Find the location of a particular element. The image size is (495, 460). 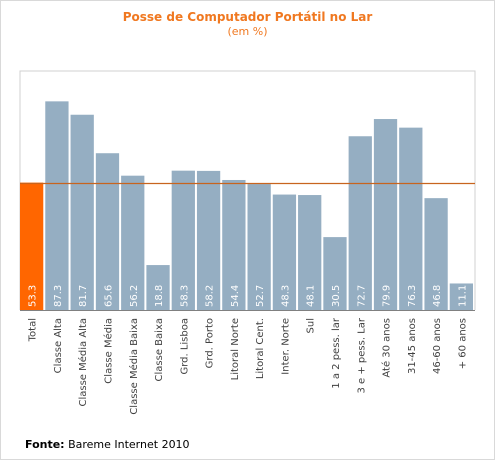

category-label-9: Litoral Cent. is located at coordinates (260, 348).